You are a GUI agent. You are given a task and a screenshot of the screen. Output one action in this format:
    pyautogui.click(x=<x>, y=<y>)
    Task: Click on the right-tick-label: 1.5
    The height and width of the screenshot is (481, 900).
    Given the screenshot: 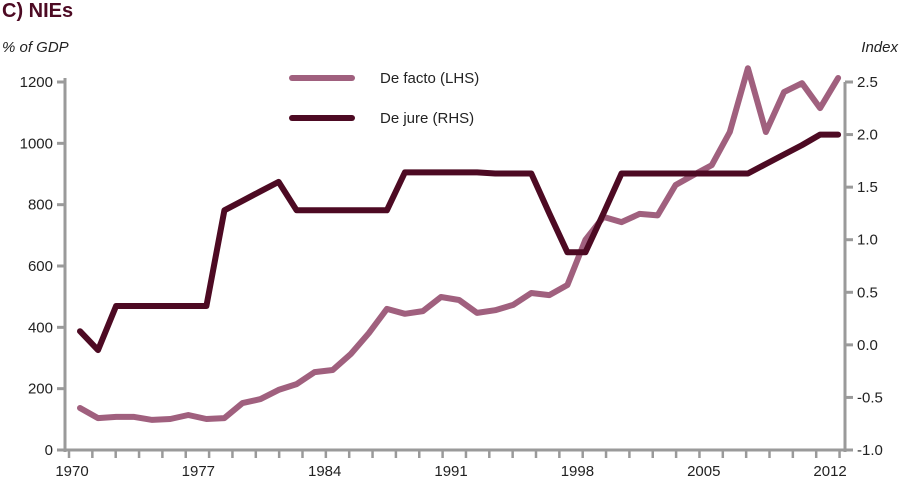 What is the action you would take?
    pyautogui.click(x=867, y=187)
    